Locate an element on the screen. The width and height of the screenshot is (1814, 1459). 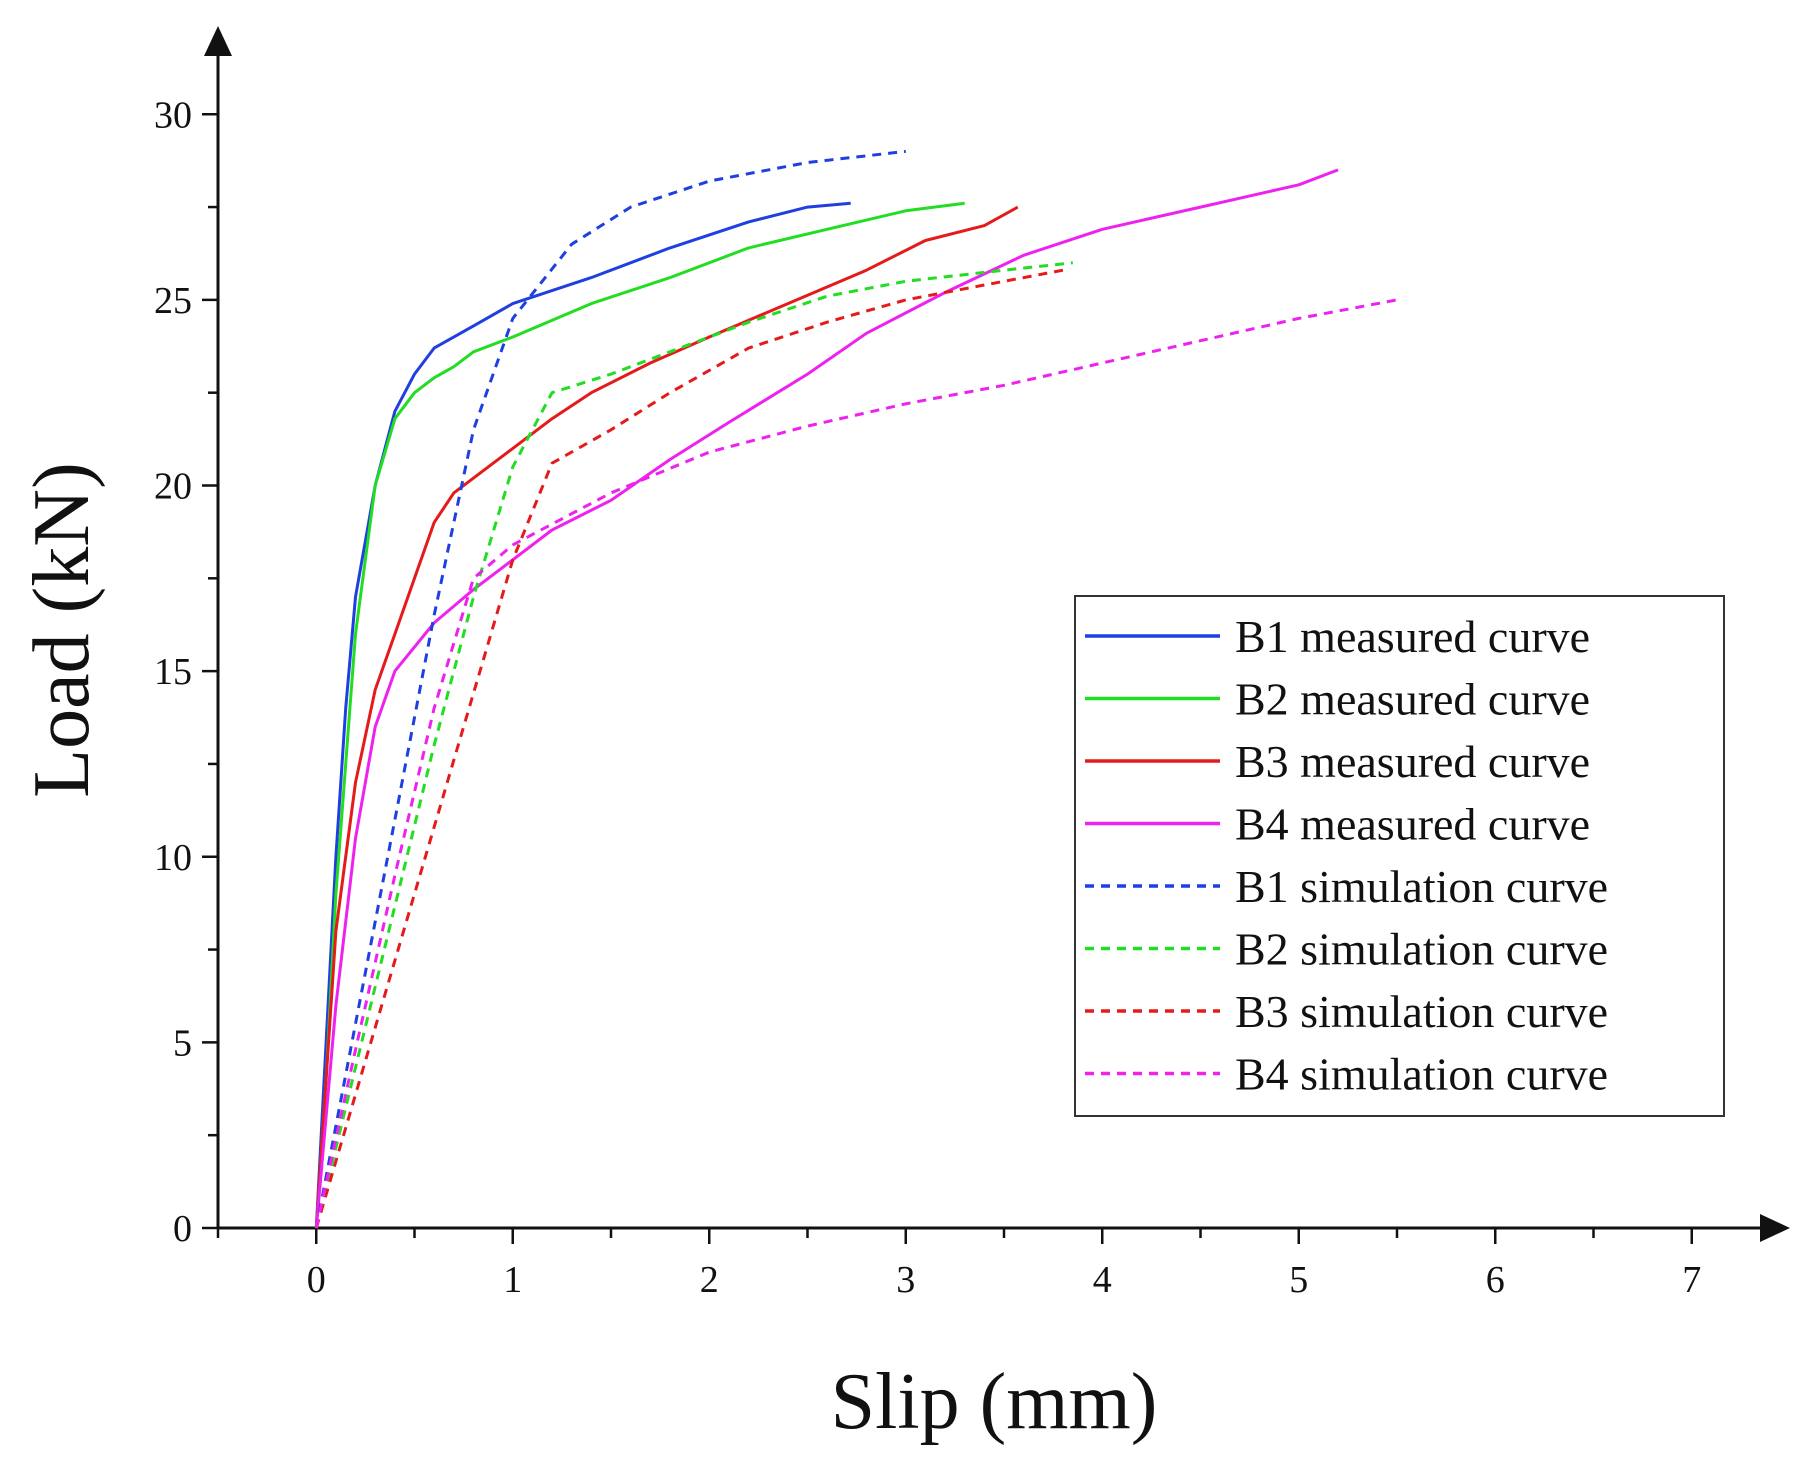
y-tick-label: 15 is located at coordinates (173, 672).